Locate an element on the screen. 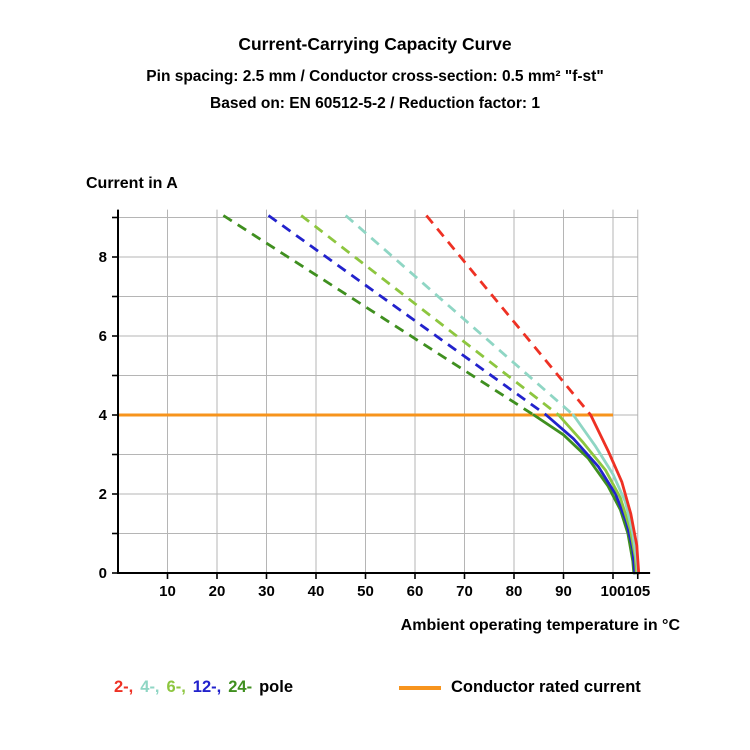 Image resolution: width=750 pixels, height=750 pixels. legend-pole-word: pole is located at coordinates (276, 687).